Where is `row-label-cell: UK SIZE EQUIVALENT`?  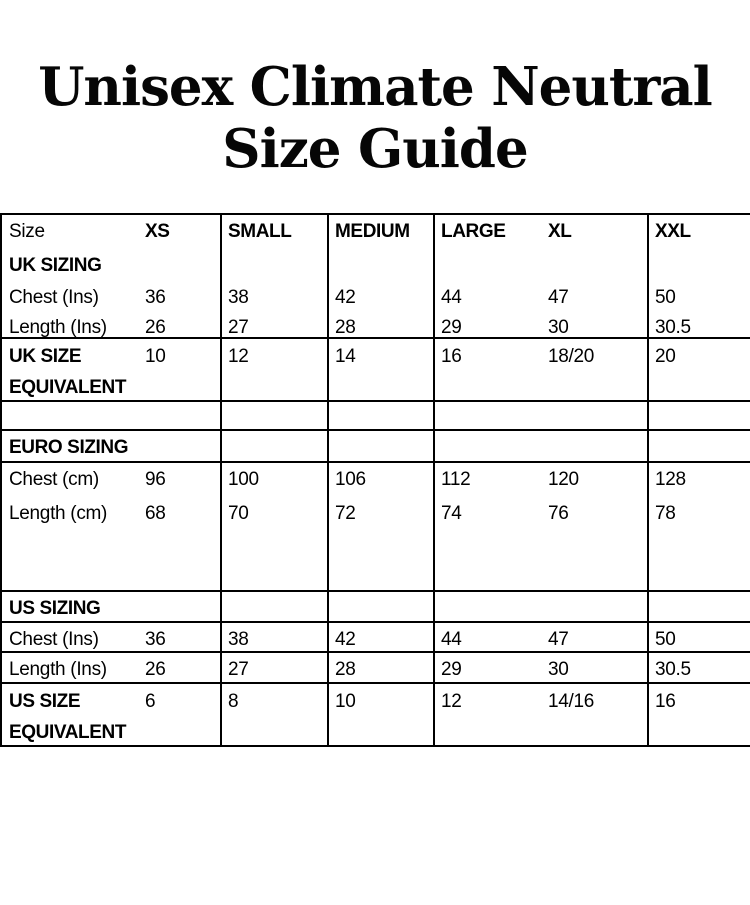
row-label-cell: UK SIZE EQUIVALENT is located at coordinates (68, 372).